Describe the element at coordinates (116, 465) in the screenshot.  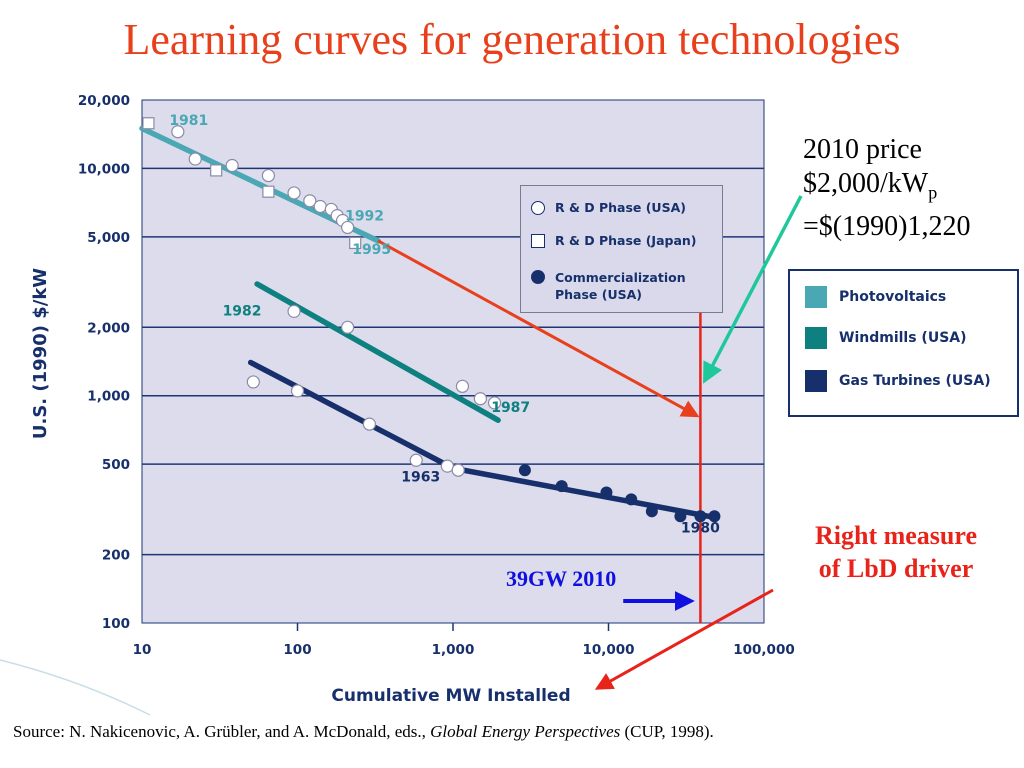
I see `y-tick-label: 500` at that location.